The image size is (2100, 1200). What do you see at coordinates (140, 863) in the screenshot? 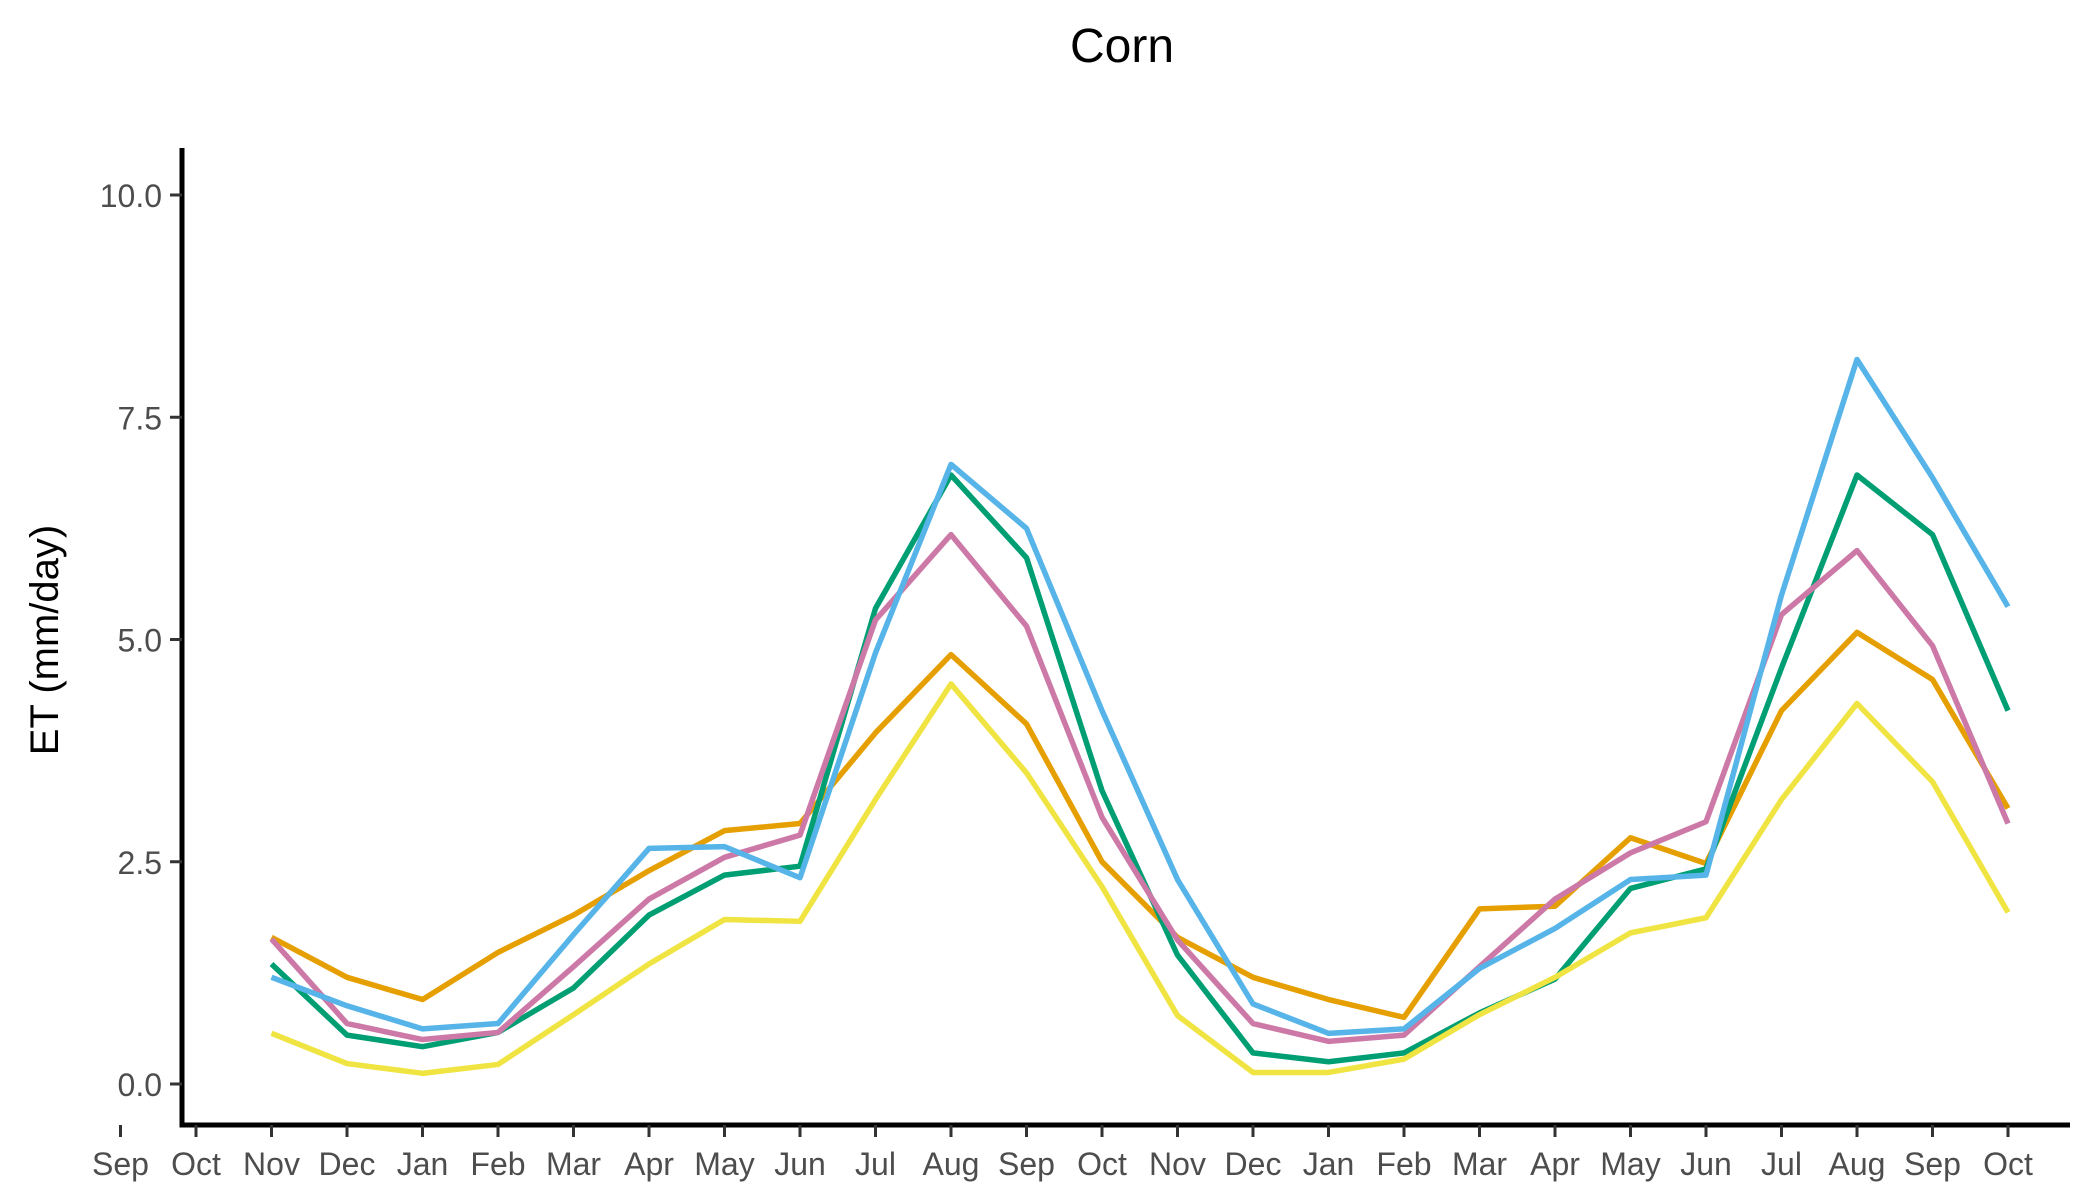
I see `y-tick-label: 2.5` at bounding box center [140, 863].